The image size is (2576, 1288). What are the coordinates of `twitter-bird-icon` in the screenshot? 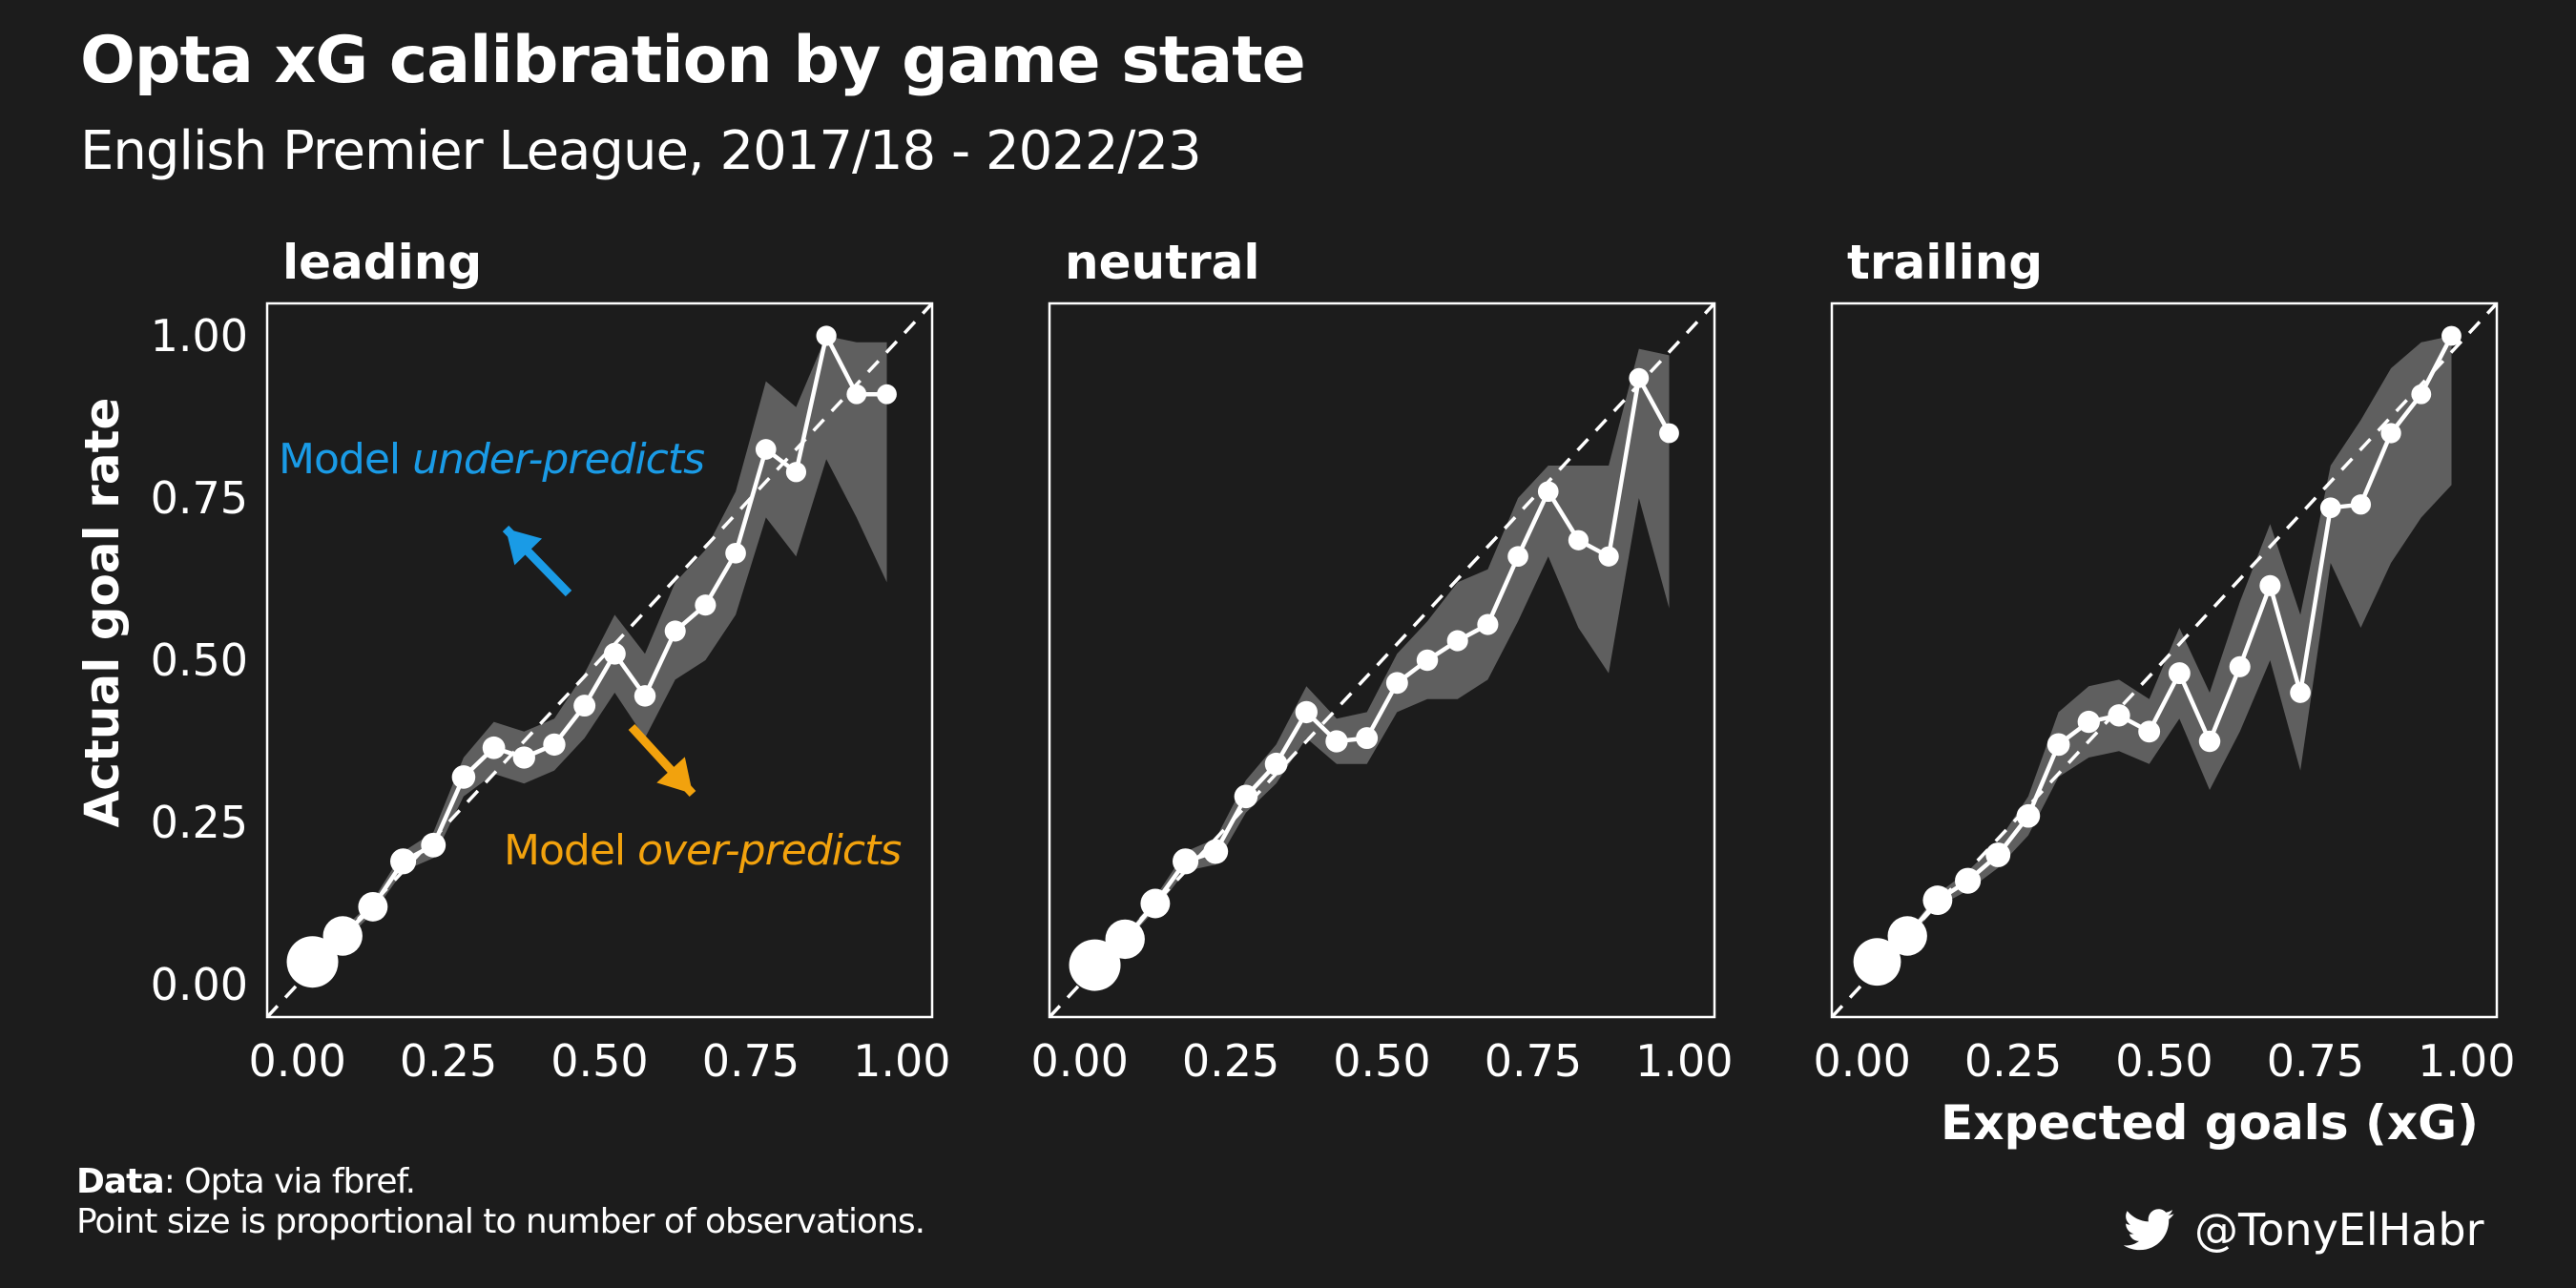 It's located at (2149, 1230).